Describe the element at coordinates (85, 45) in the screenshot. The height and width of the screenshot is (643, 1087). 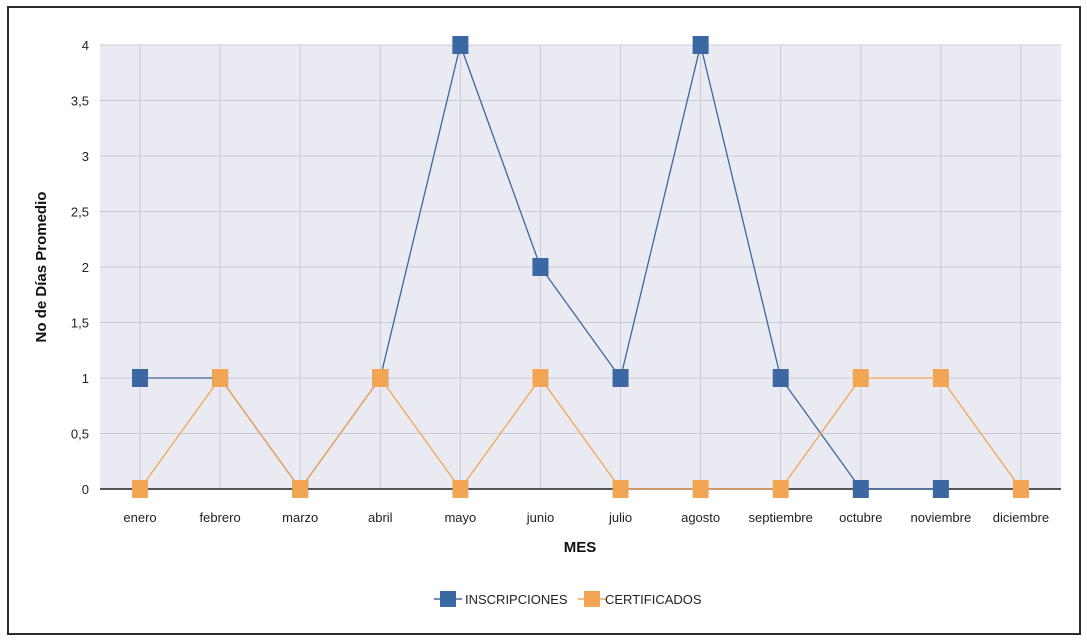
I see `y-tick-label: 4` at that location.